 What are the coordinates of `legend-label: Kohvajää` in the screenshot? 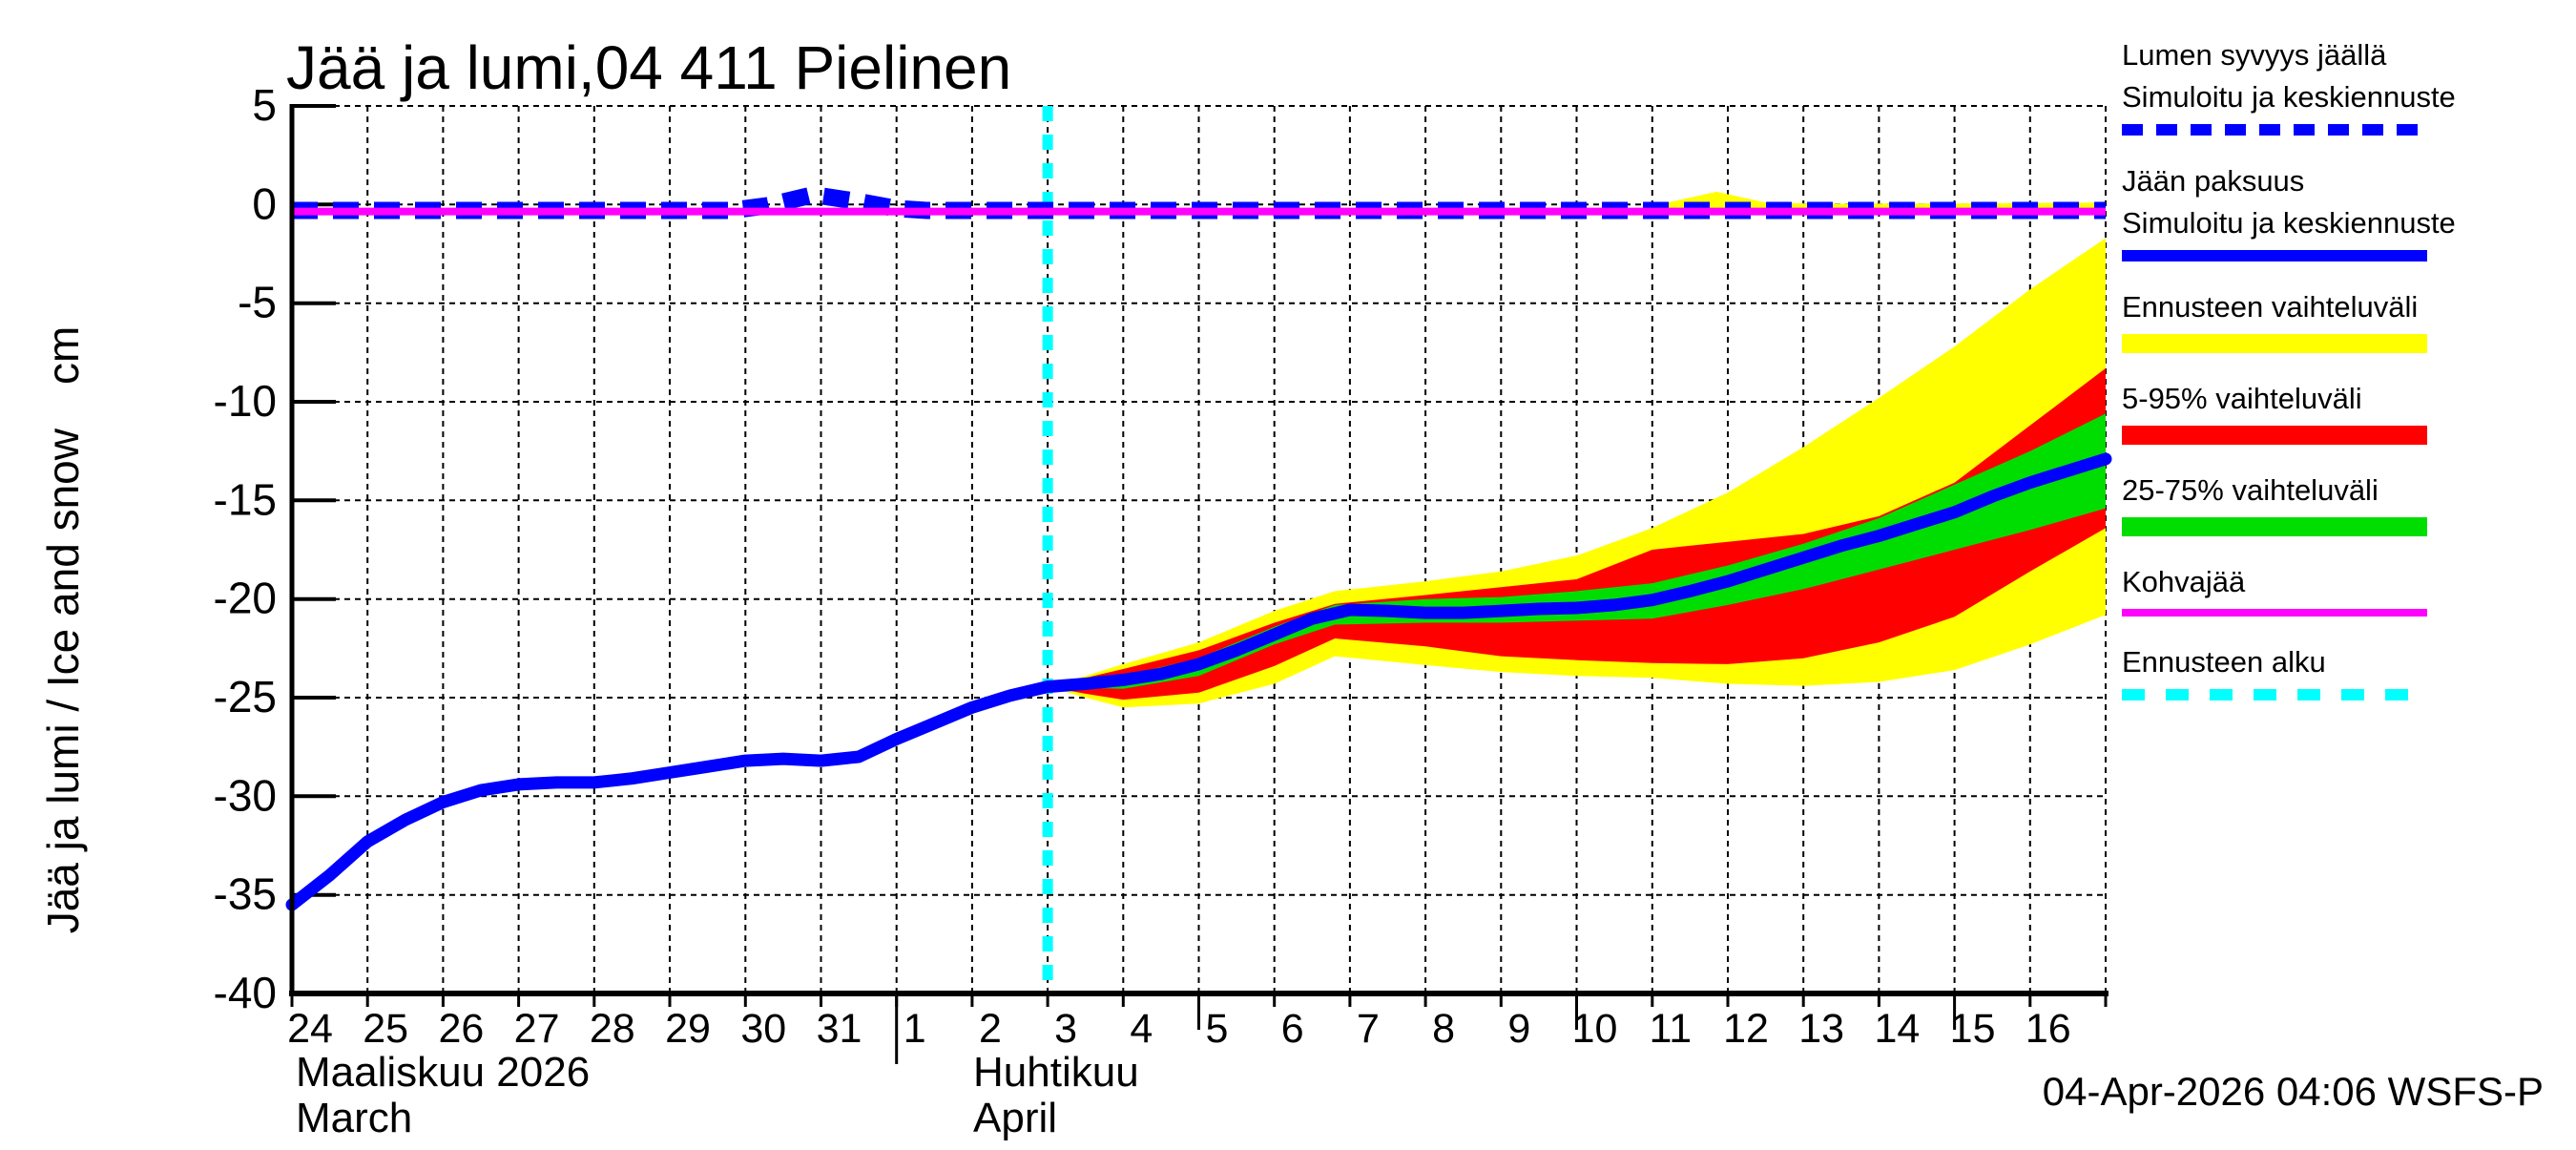 It's located at (2184, 581).